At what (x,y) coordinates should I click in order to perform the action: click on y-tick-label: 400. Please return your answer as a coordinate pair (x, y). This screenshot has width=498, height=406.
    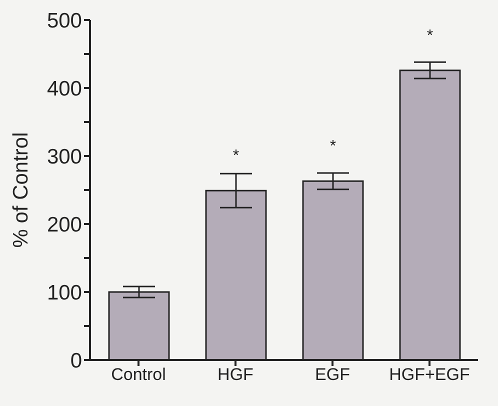
    Looking at the image, I should click on (64, 88).